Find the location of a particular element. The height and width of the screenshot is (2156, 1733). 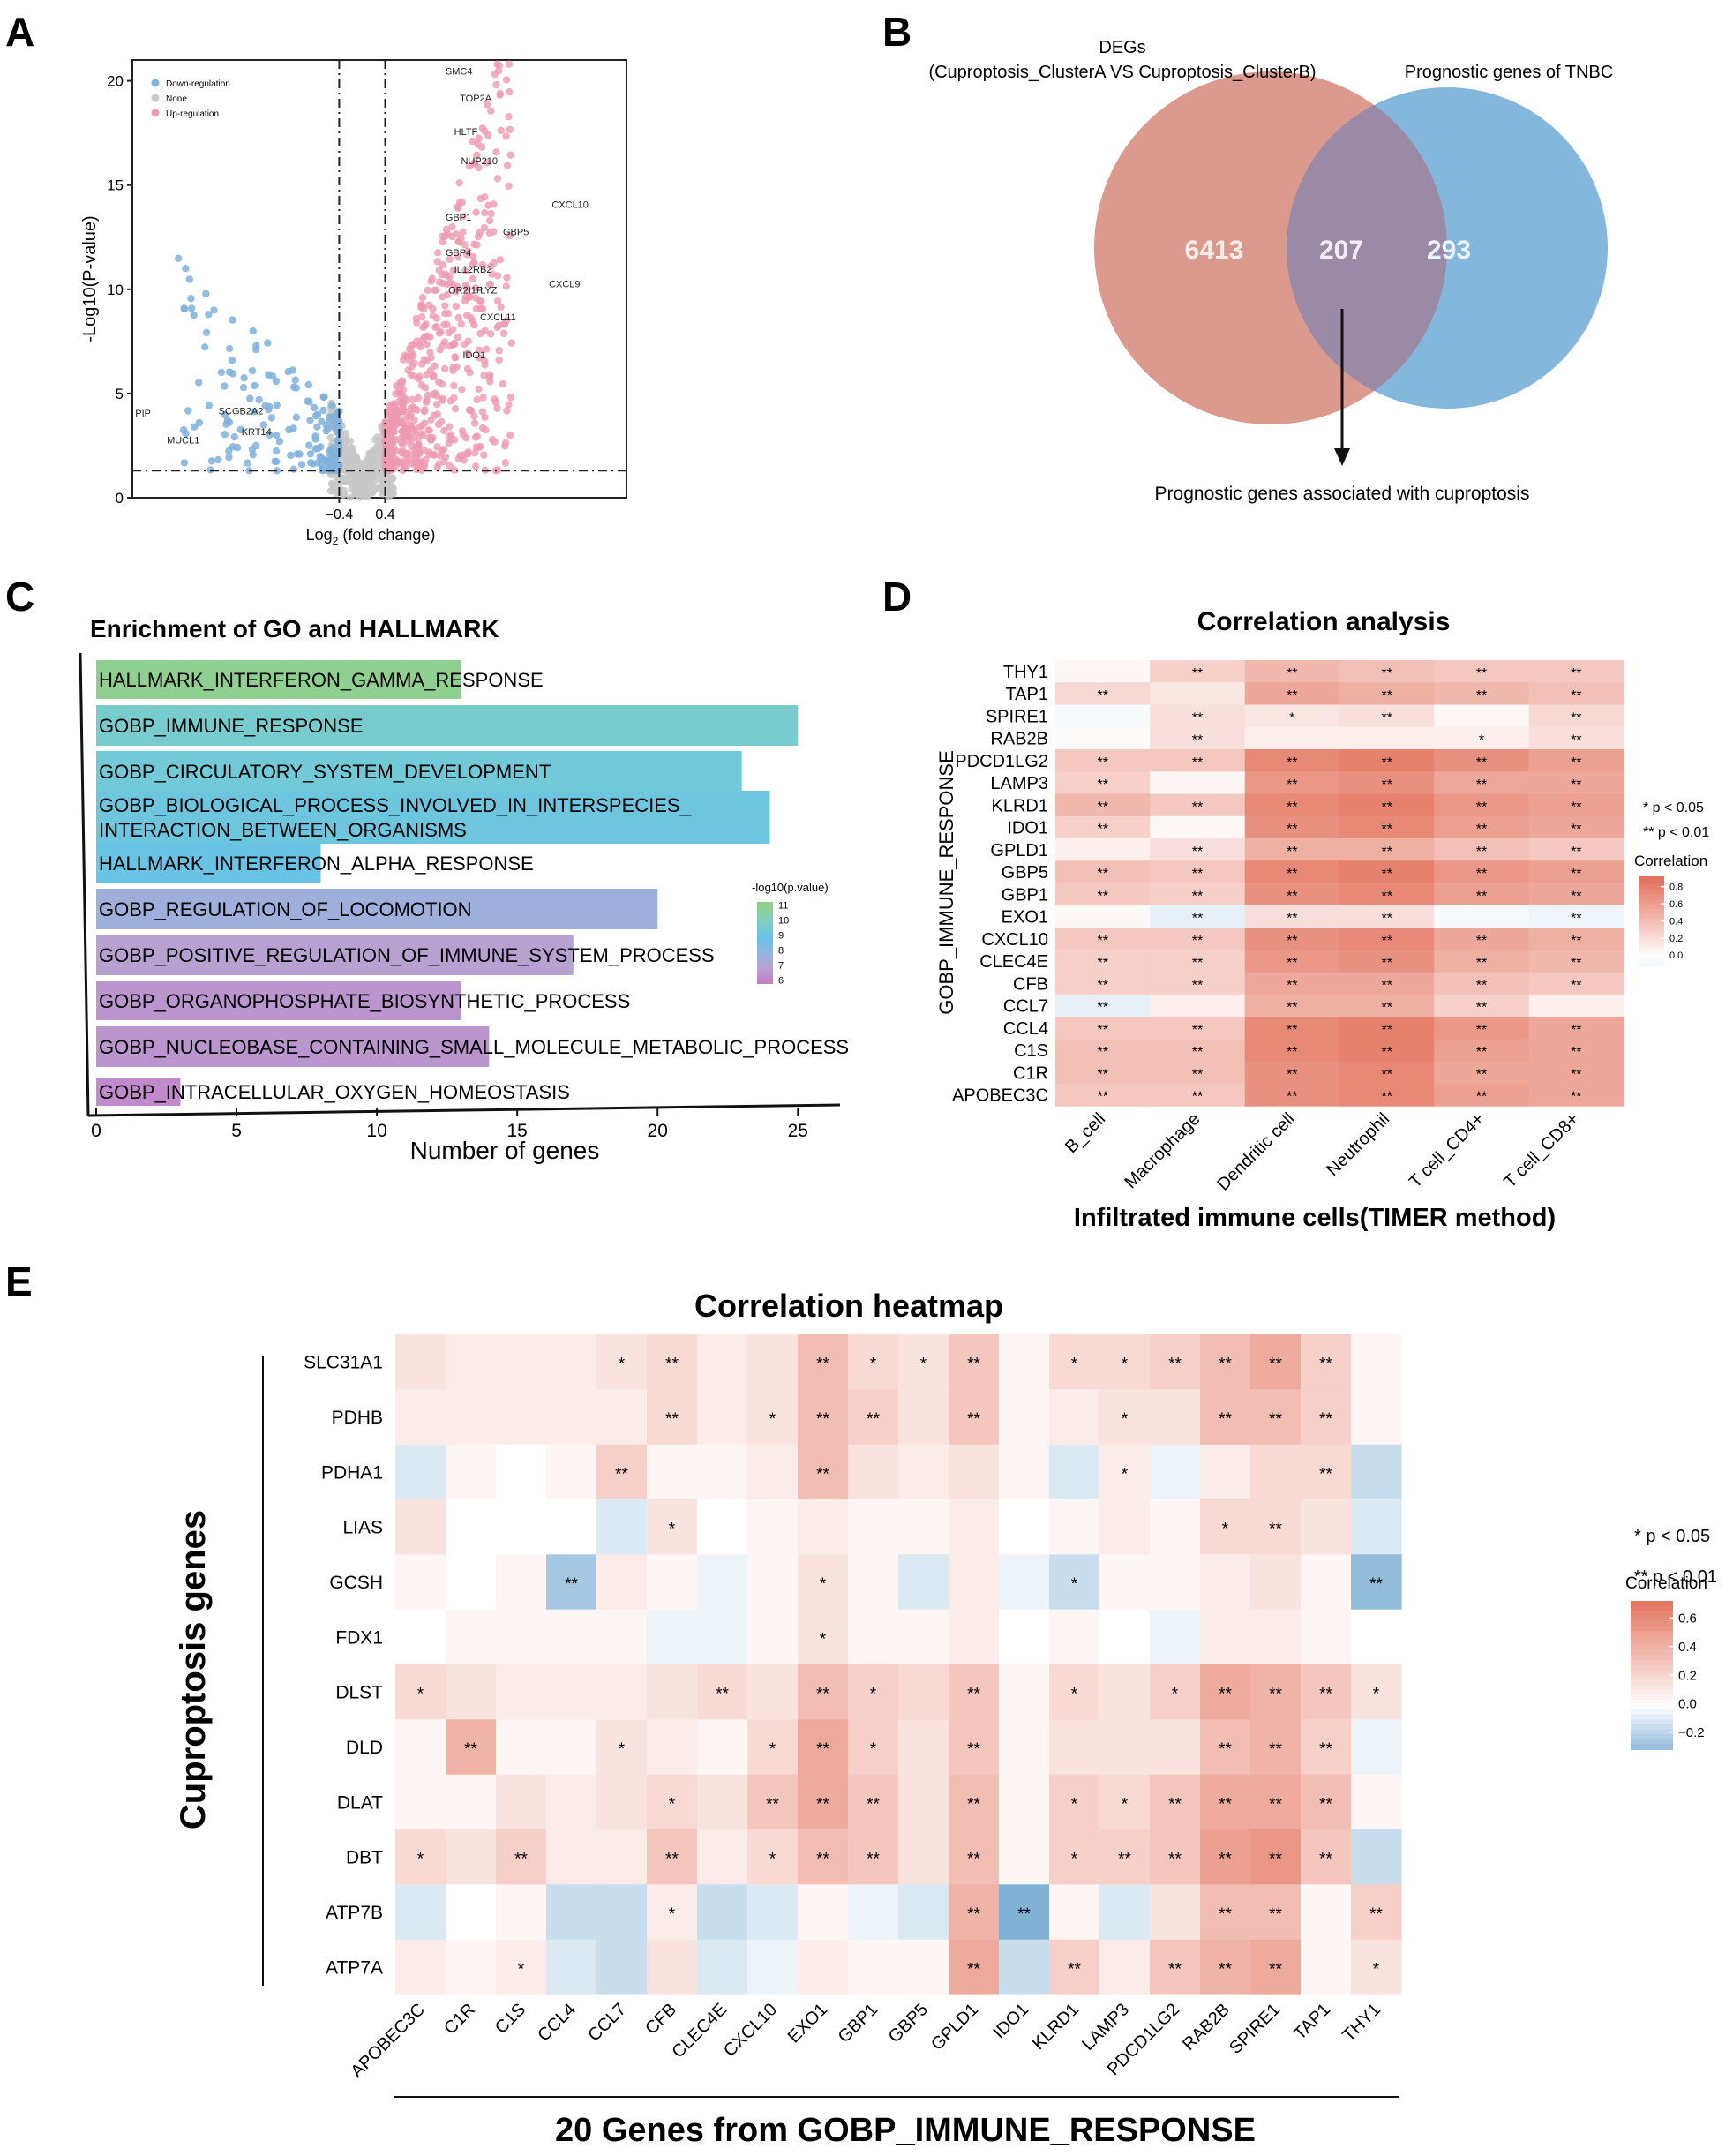

volcano-gene-label: KRT14 is located at coordinates (257, 432).